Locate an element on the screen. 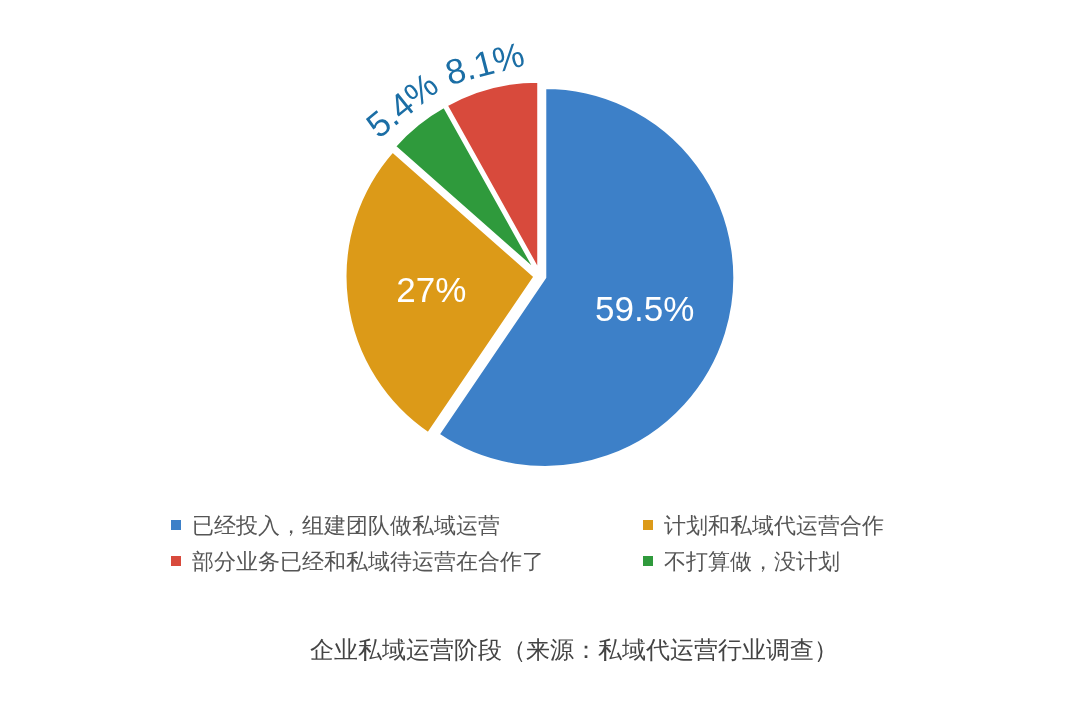  legend-label: 计划和私域代运营合作 is located at coordinates (774, 525).